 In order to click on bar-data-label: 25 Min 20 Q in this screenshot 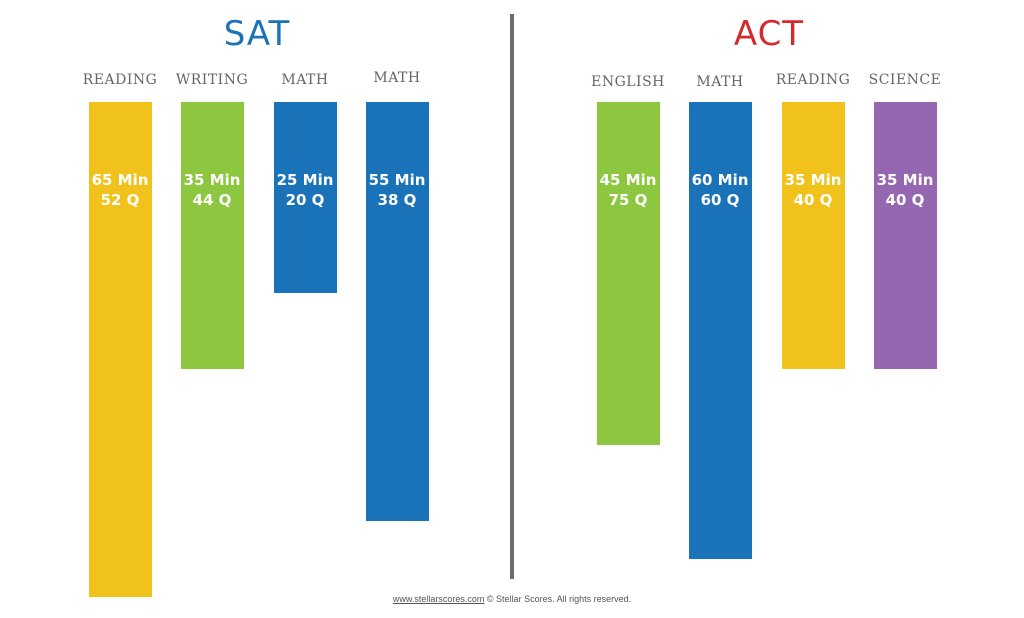, I will do `click(305, 190)`.